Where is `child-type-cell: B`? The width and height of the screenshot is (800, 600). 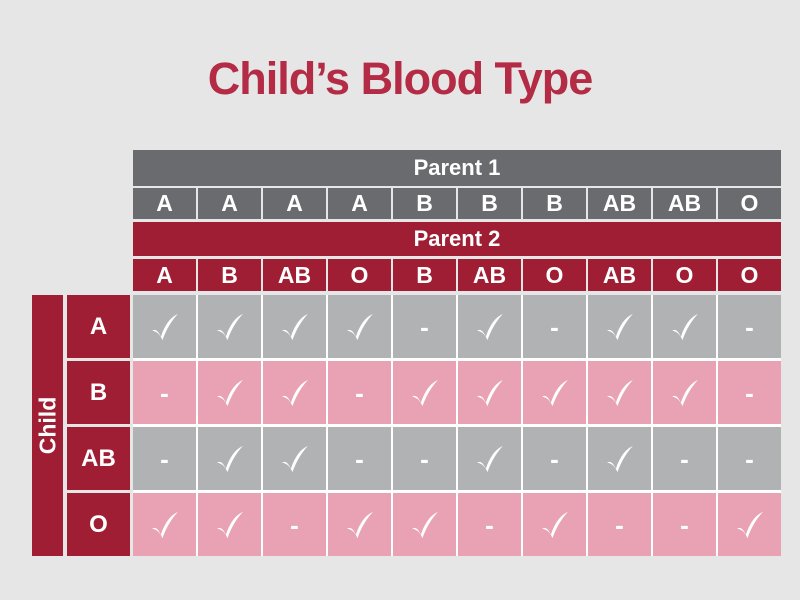 child-type-cell: B is located at coordinates (98, 392).